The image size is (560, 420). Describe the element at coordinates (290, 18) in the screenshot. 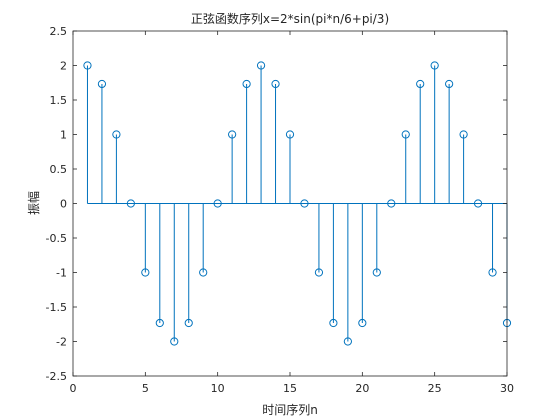

I see `chart-title: 正弦函数序列x=2*sin(pi*n/6+pi/3)` at that location.